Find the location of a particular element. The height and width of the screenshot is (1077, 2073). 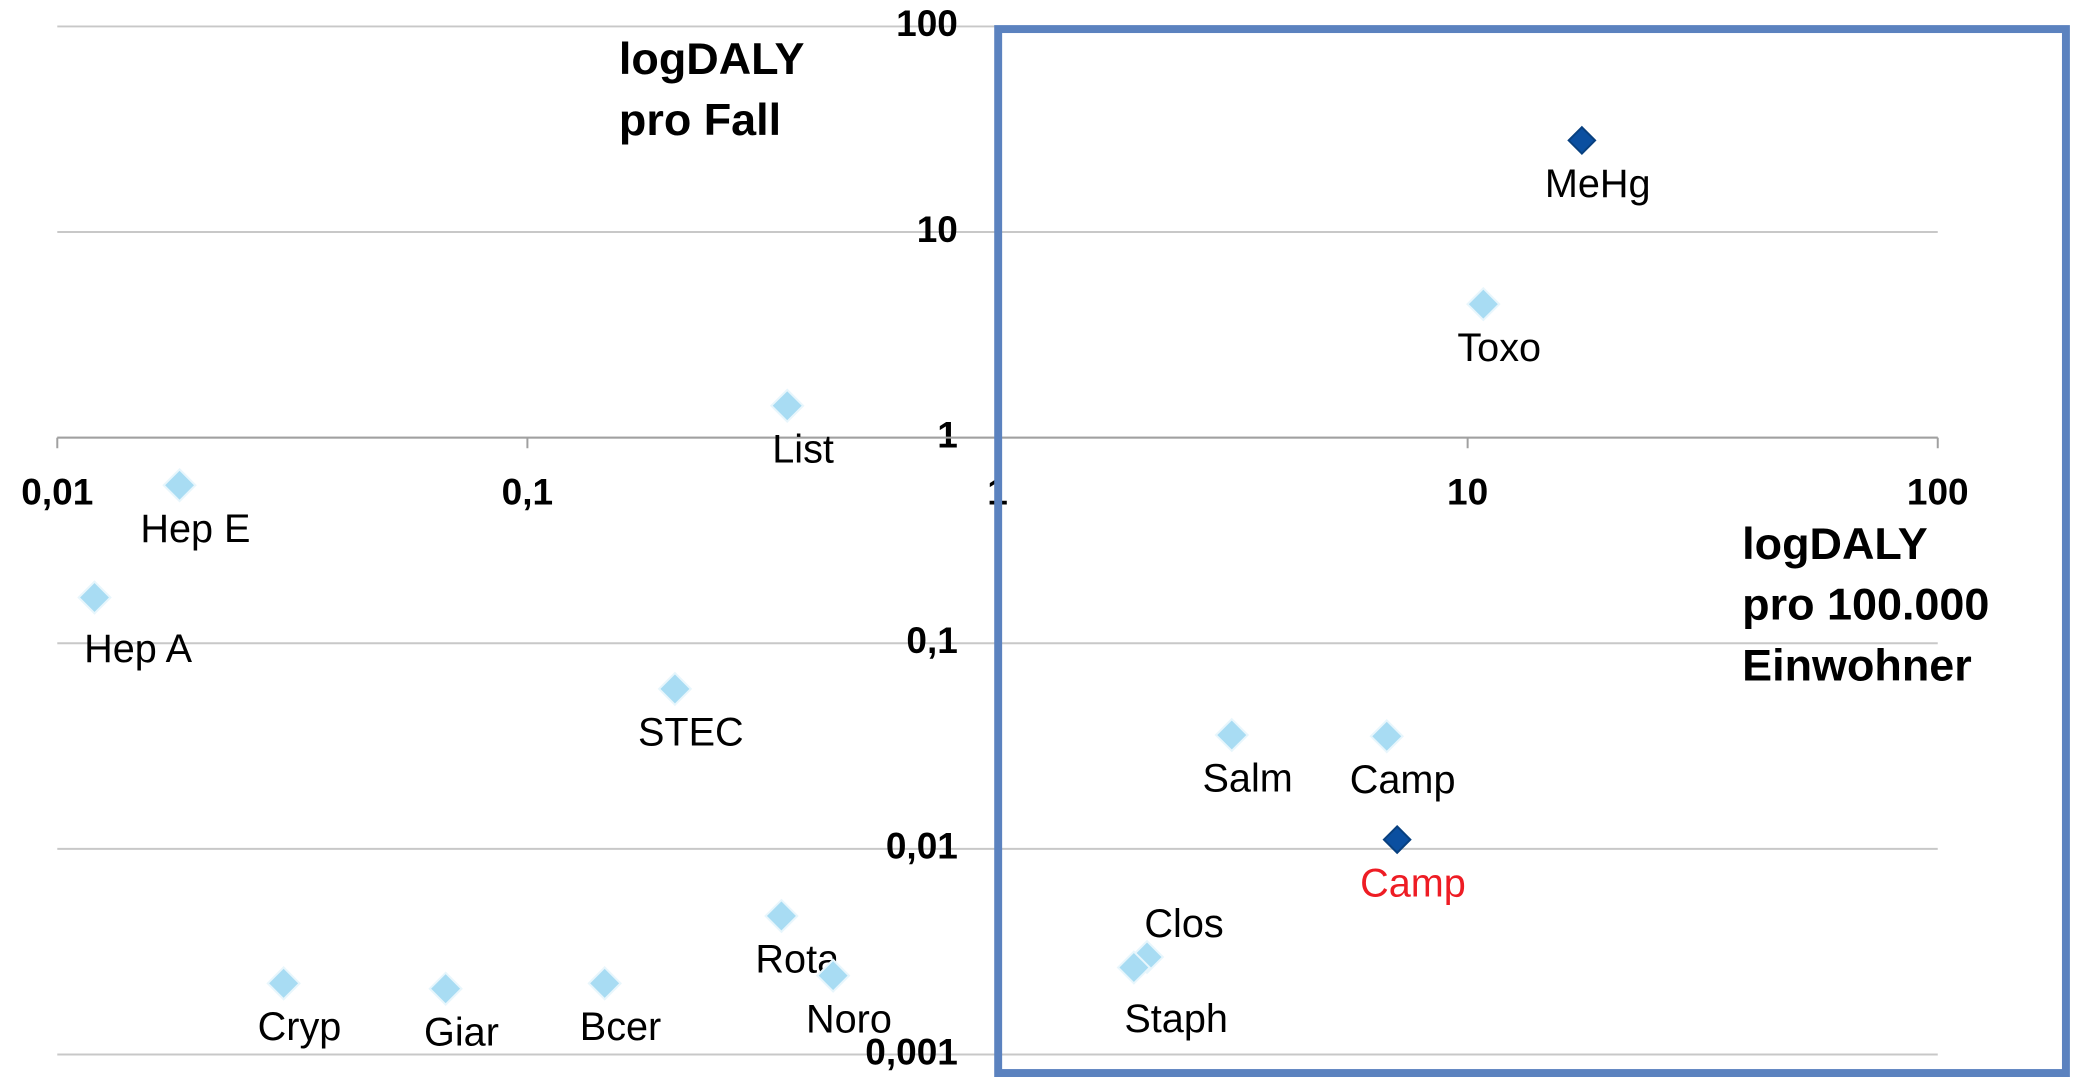

point-label: STEC is located at coordinates (691, 733).